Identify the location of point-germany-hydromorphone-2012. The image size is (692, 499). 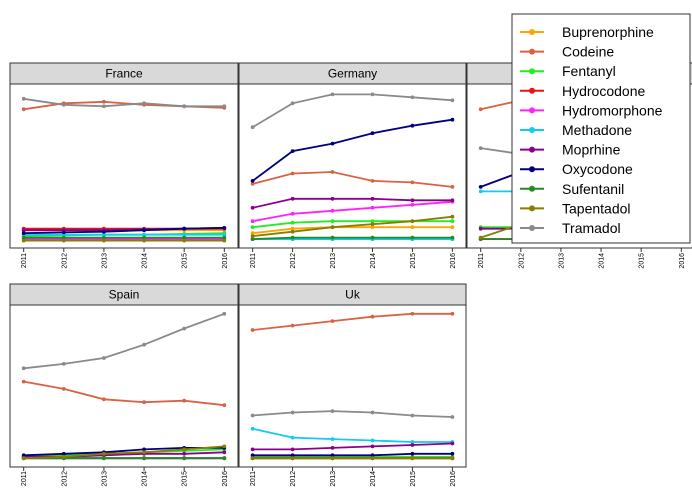
(292, 213).